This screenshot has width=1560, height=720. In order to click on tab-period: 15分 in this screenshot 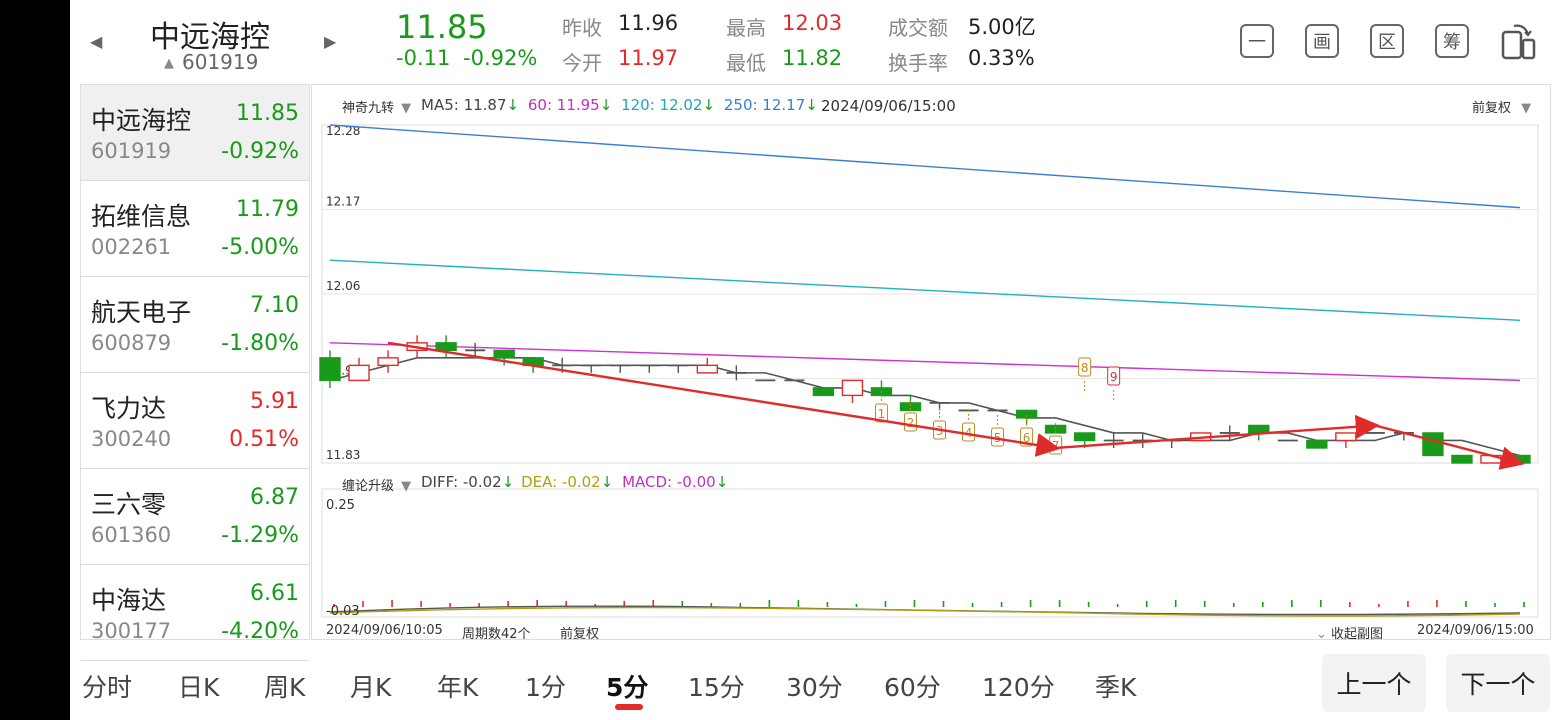, I will do `click(716, 687)`.